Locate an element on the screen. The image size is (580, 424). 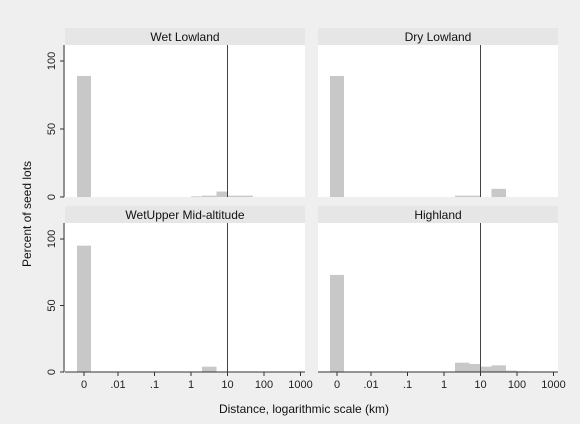
panel-title: Dry Lowland is located at coordinates (438, 37).